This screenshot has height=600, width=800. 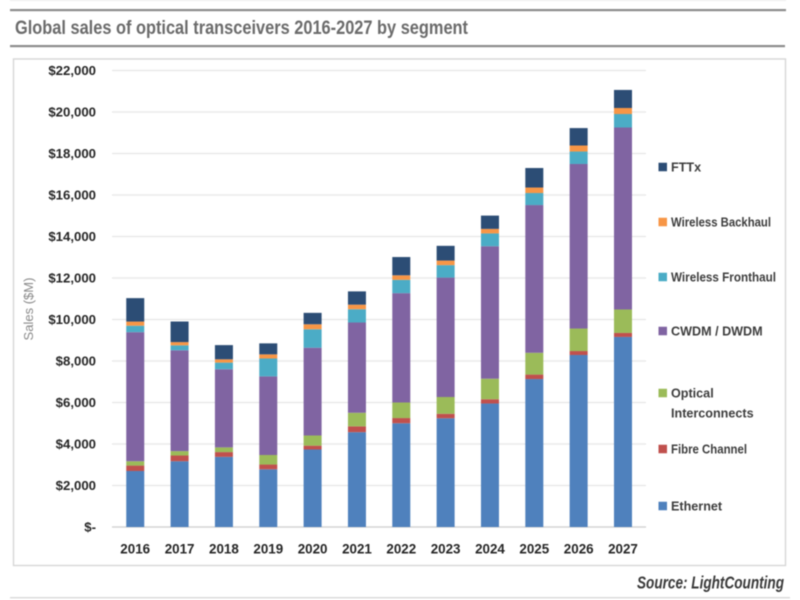 What do you see at coordinates (72, 319) in the screenshot?
I see `svg-text: $10,000` at bounding box center [72, 319].